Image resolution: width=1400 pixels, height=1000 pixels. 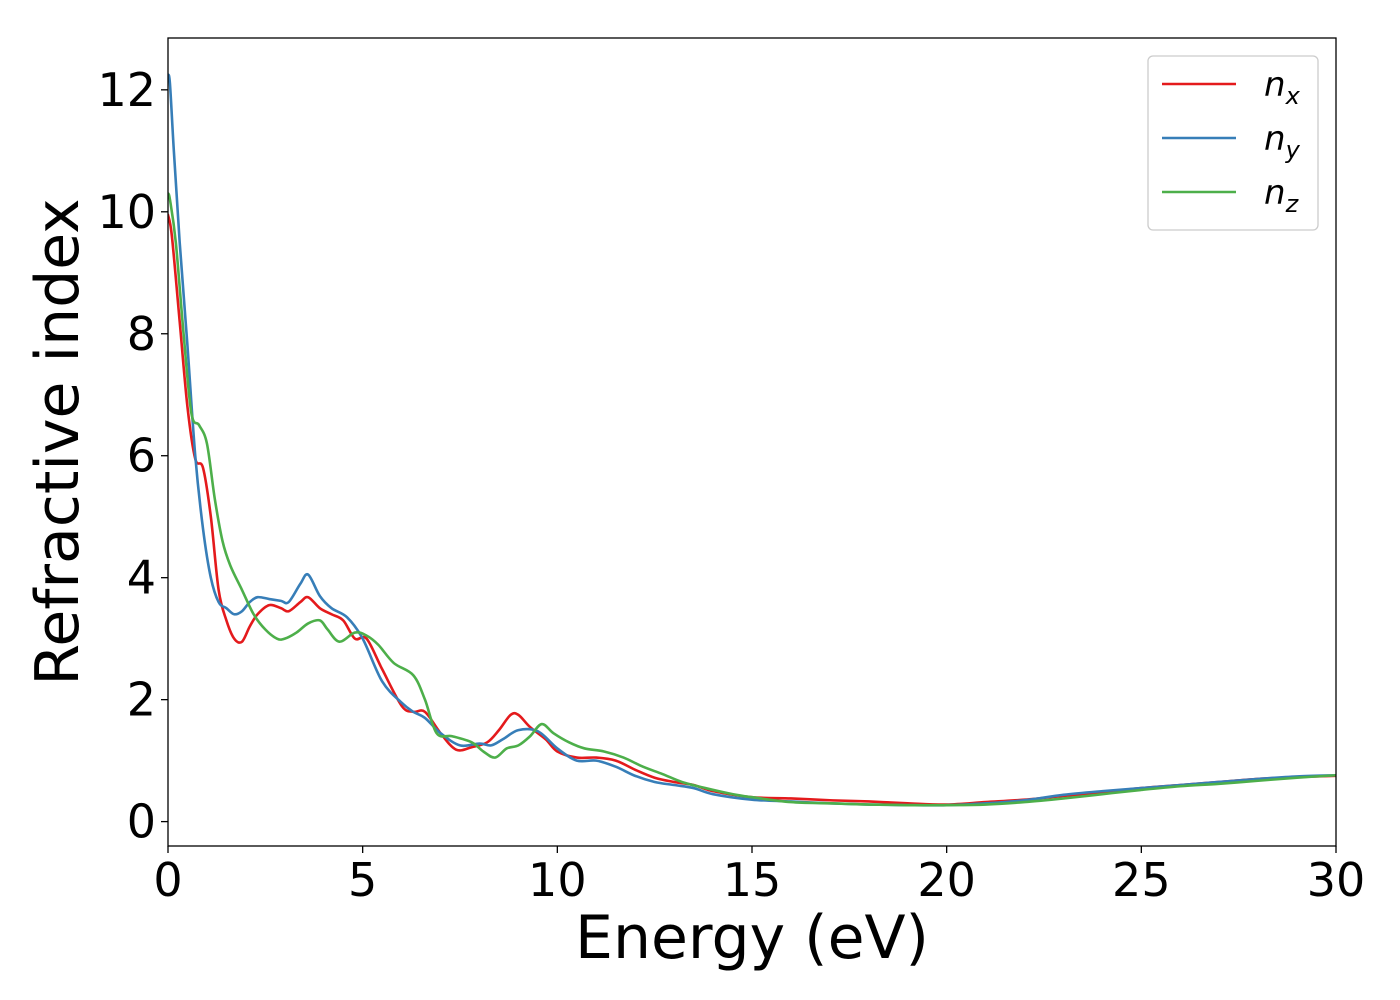 What do you see at coordinates (1336, 880) in the screenshot?
I see `x-tick-label: 30` at bounding box center [1336, 880].